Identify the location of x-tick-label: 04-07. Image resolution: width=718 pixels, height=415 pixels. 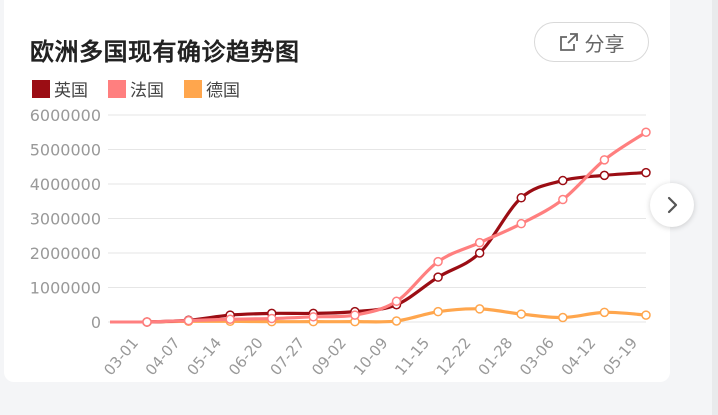
(163, 356).